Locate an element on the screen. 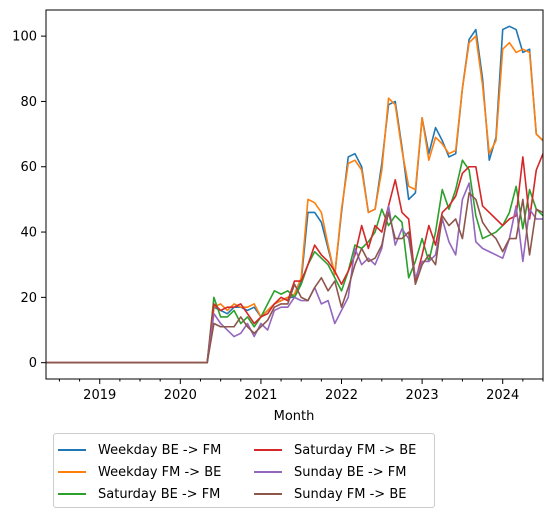 Image resolution: width=552 pixels, height=515 pixels. legend-item-sunday-be-fm: Sunday BE -> FM is located at coordinates (330, 472).